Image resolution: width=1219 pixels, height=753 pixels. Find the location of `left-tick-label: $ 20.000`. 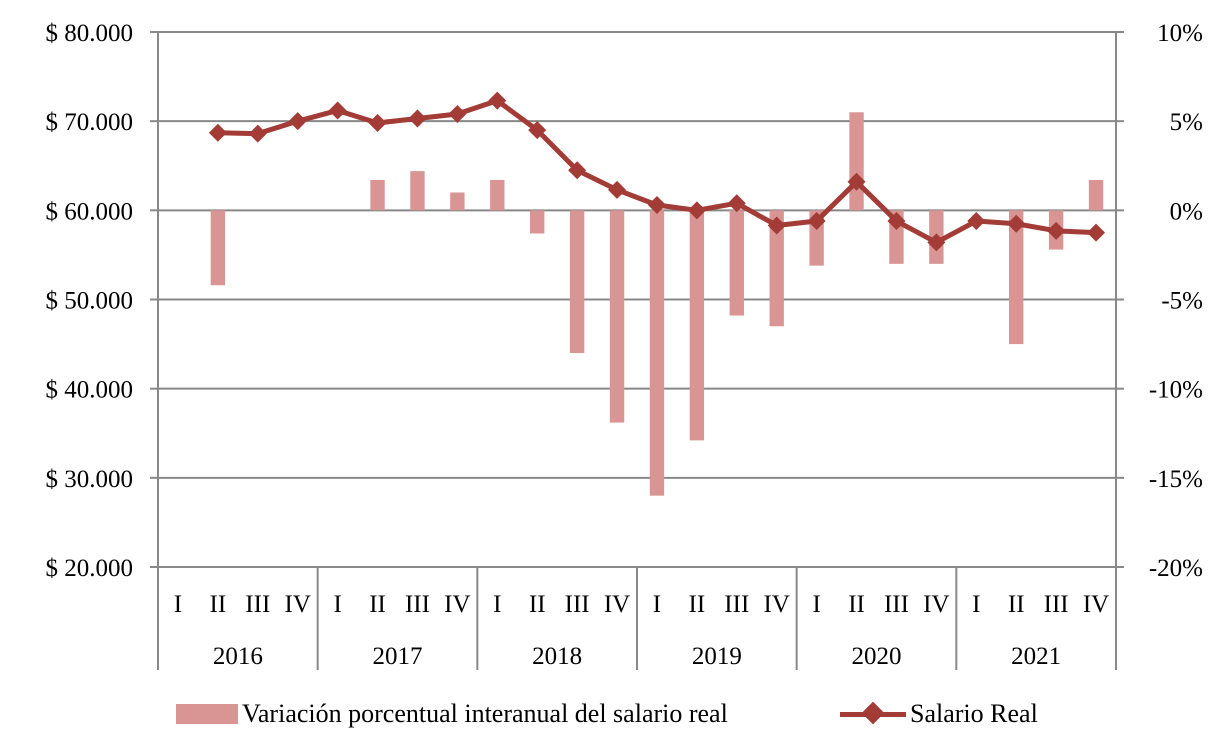

left-tick-label: $ 20.000 is located at coordinates (90, 568).